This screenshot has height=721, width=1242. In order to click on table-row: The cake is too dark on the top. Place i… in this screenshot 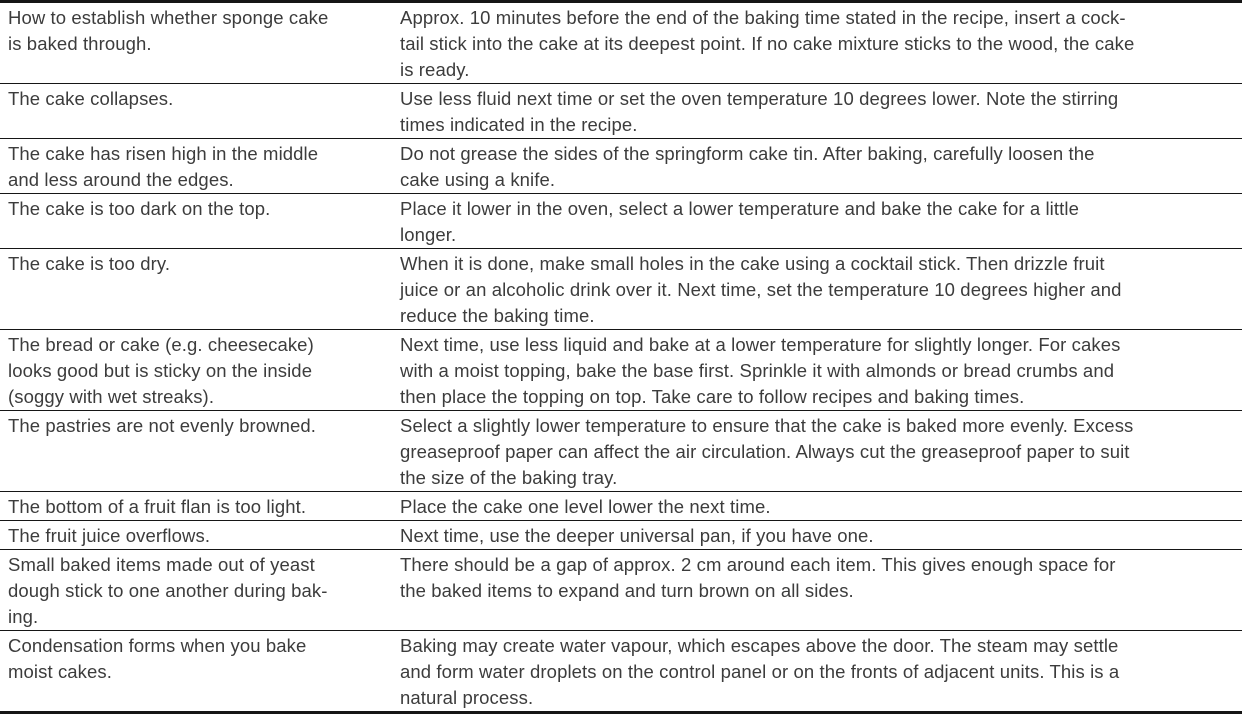, I will do `click(621, 221)`.